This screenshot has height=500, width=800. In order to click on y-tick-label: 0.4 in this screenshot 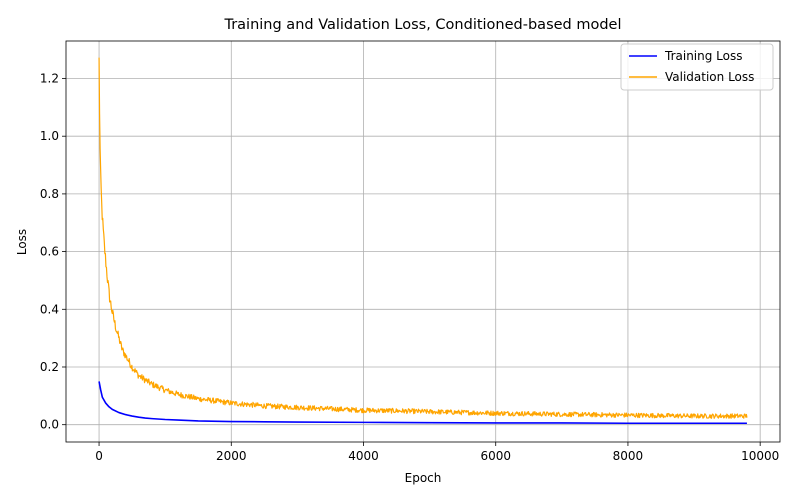, I will do `click(49, 309)`.